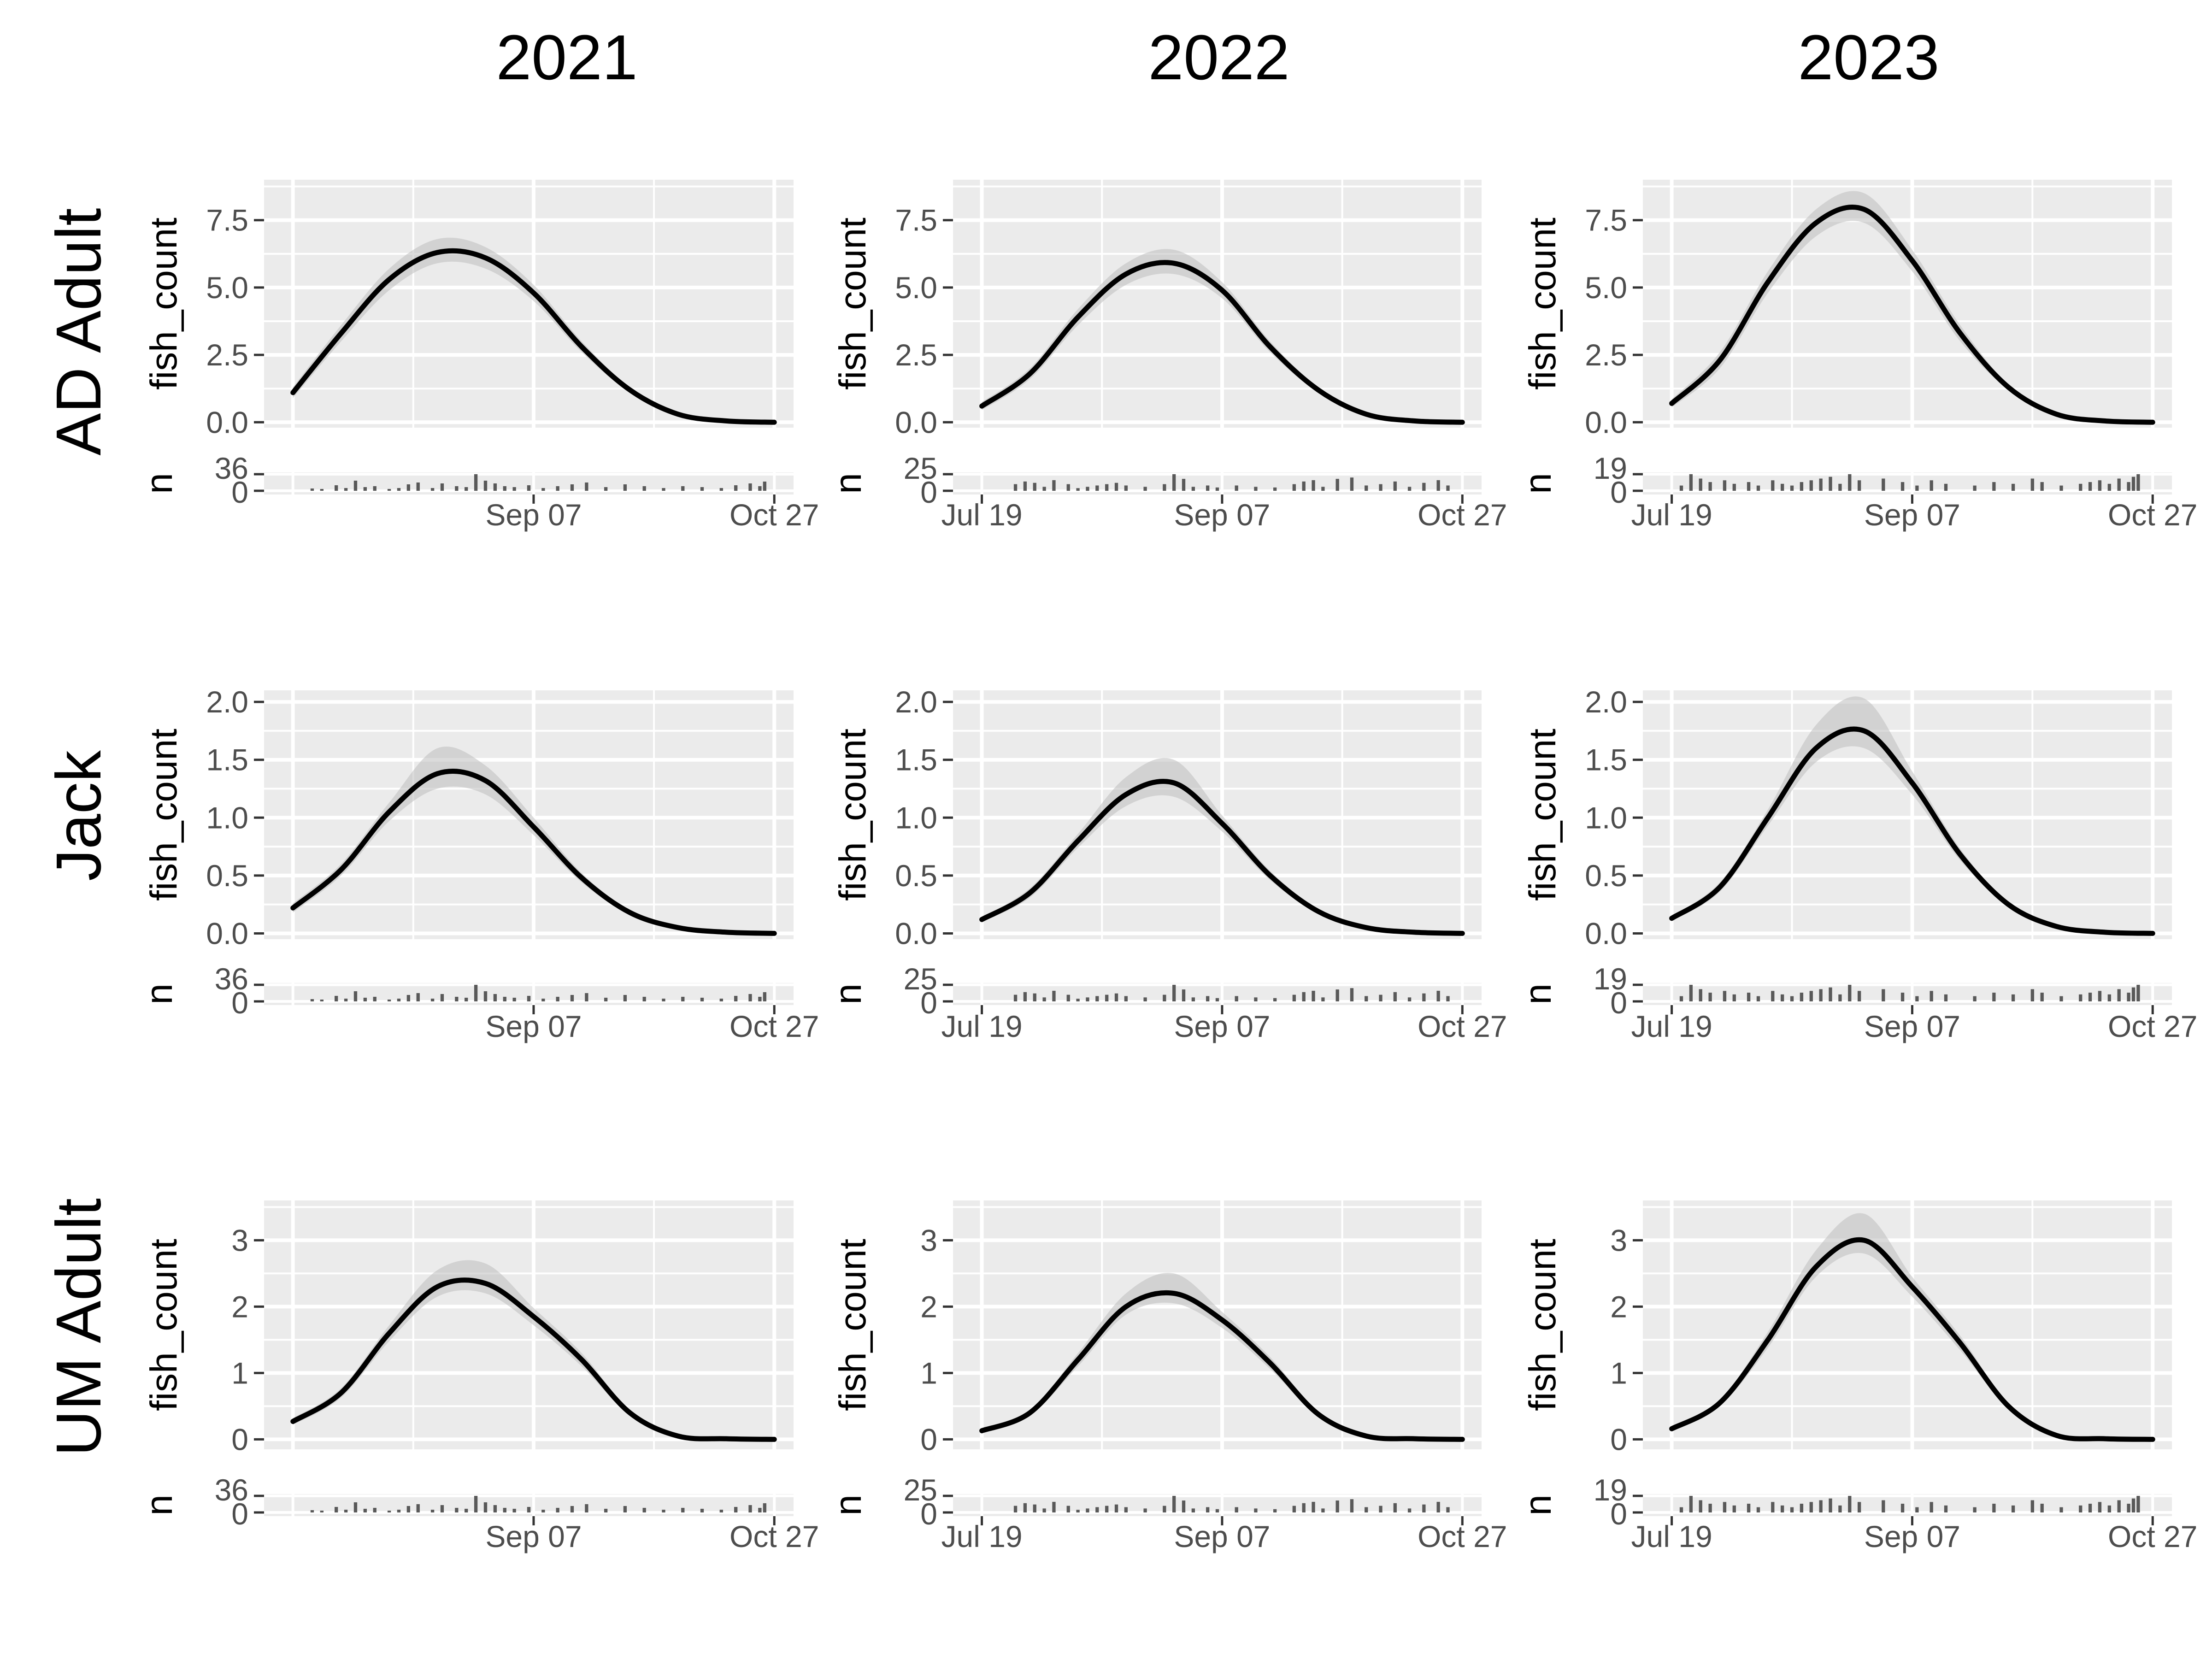 This screenshot has height=1659, width=2212. I want to click on y-tick-label: 3, so click(928, 1240).